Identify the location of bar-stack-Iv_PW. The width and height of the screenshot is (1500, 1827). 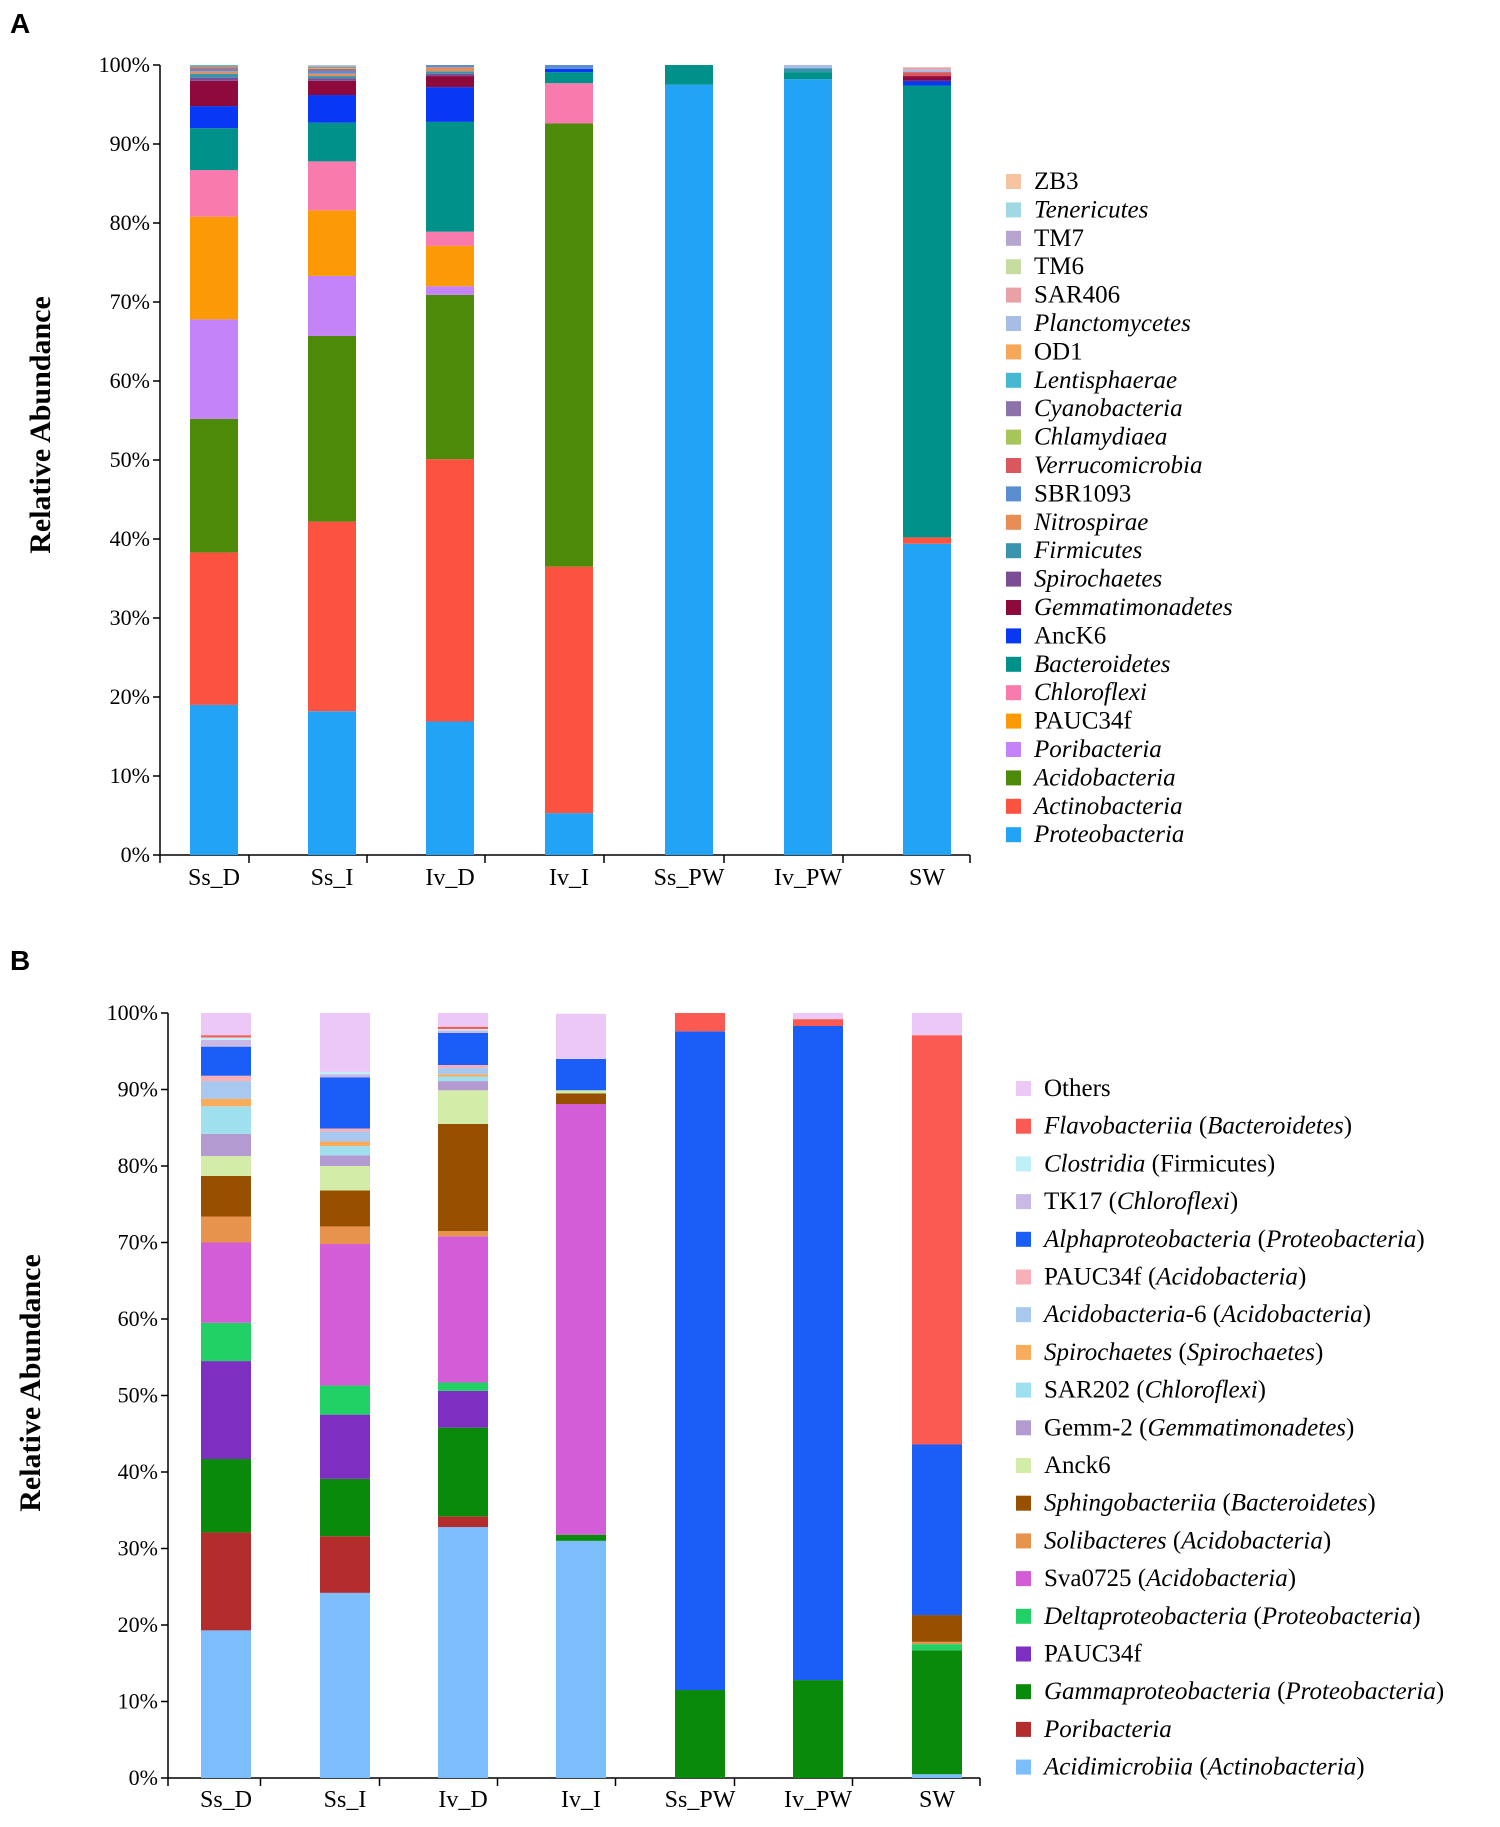
(818, 1395).